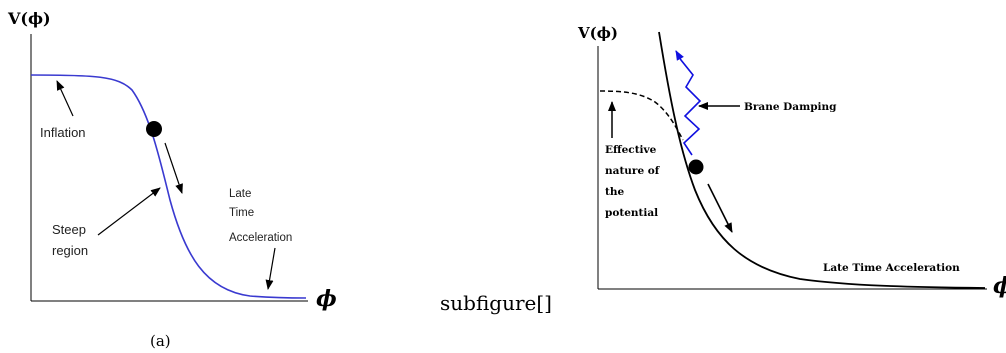  What do you see at coordinates (70, 250) in the screenshot?
I see `steep-label-line2: region` at bounding box center [70, 250].